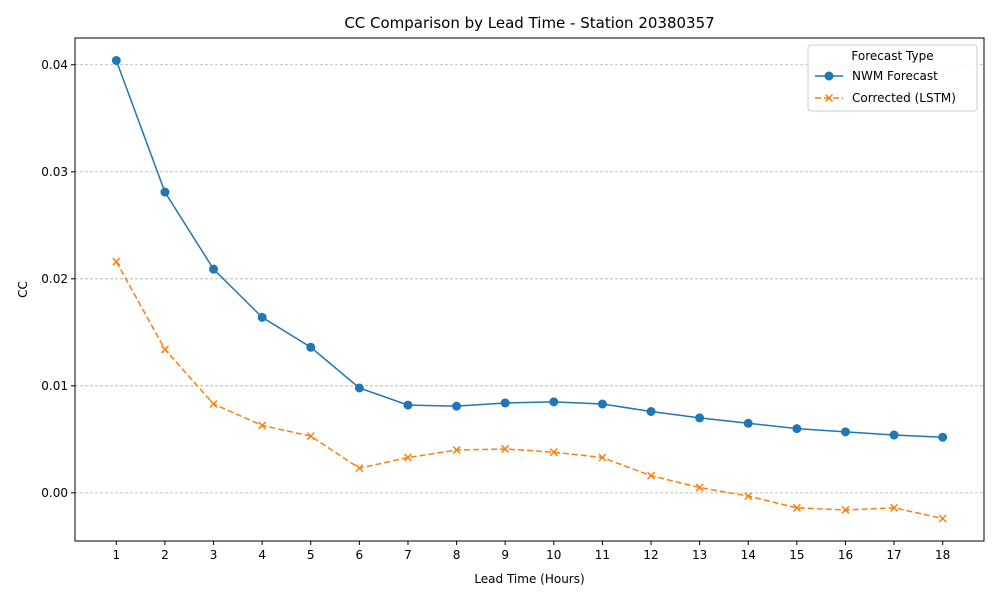 The image size is (1000, 600). Describe the element at coordinates (845, 555) in the screenshot. I see `x-tick-label: 16` at that location.